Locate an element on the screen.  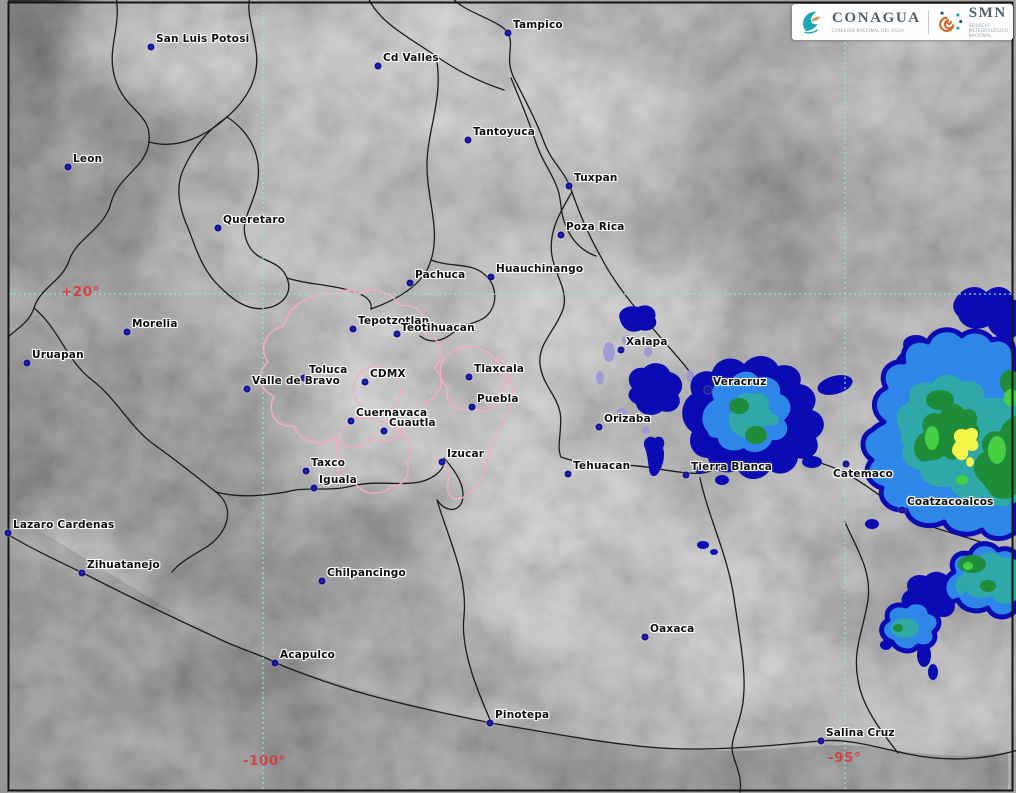
city-label: Tlaxcala is located at coordinates (499, 369).